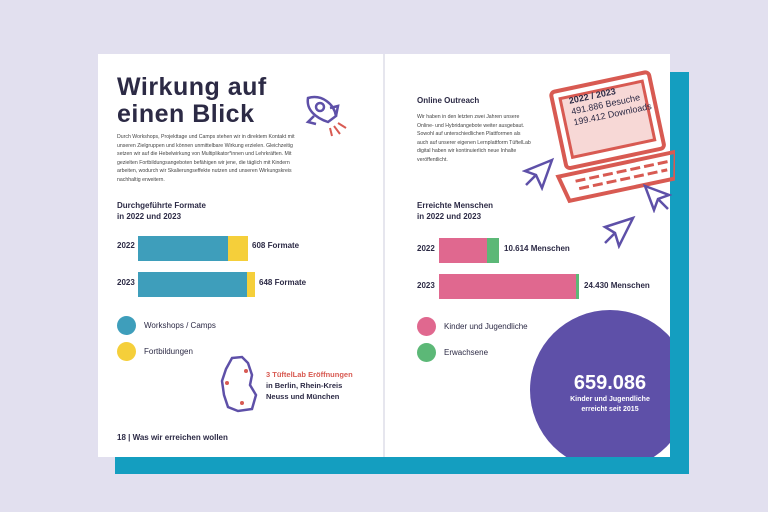 The height and width of the screenshot is (512, 768). What do you see at coordinates (161, 211) in the screenshot?
I see `formats-chart-title: Durchgeführte Formate in 2022 und 2023` at bounding box center [161, 211].